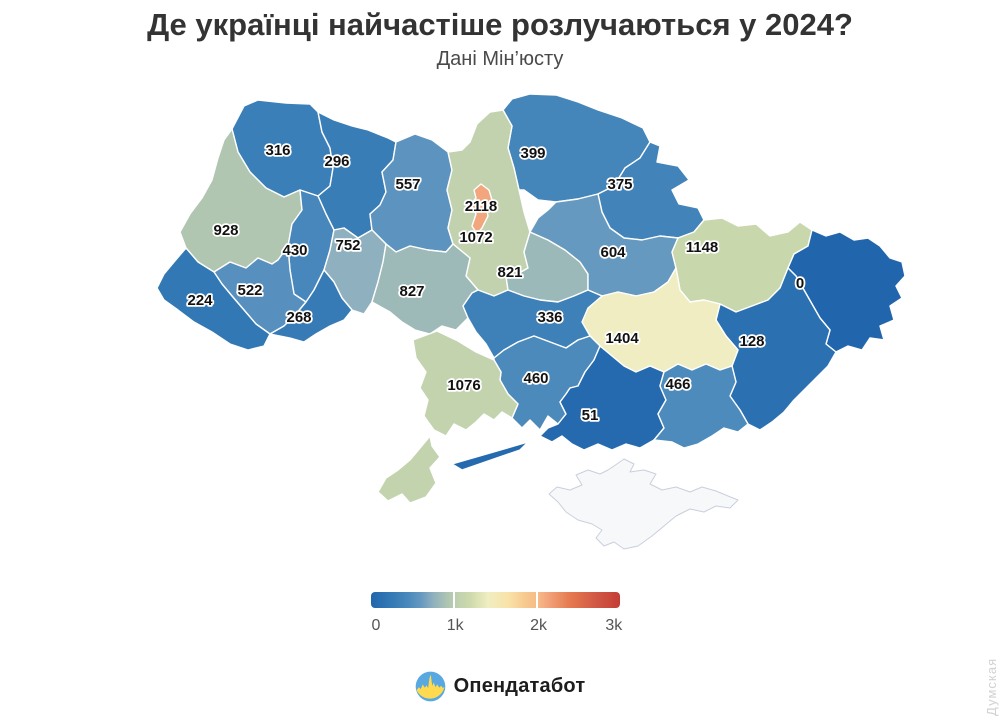  I want to click on region-value-label-lviv: 928, so click(225, 230).